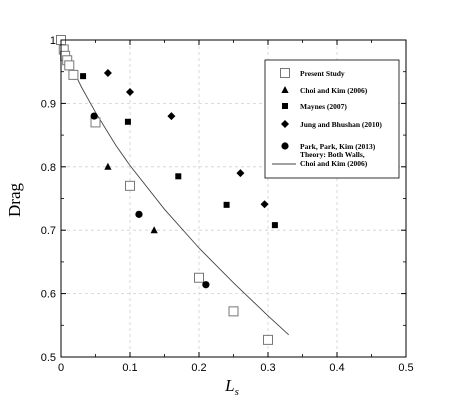 The width and height of the screenshot is (450, 400). Describe the element at coordinates (129, 368) in the screenshot. I see `x-tick-label: 0.1` at that location.